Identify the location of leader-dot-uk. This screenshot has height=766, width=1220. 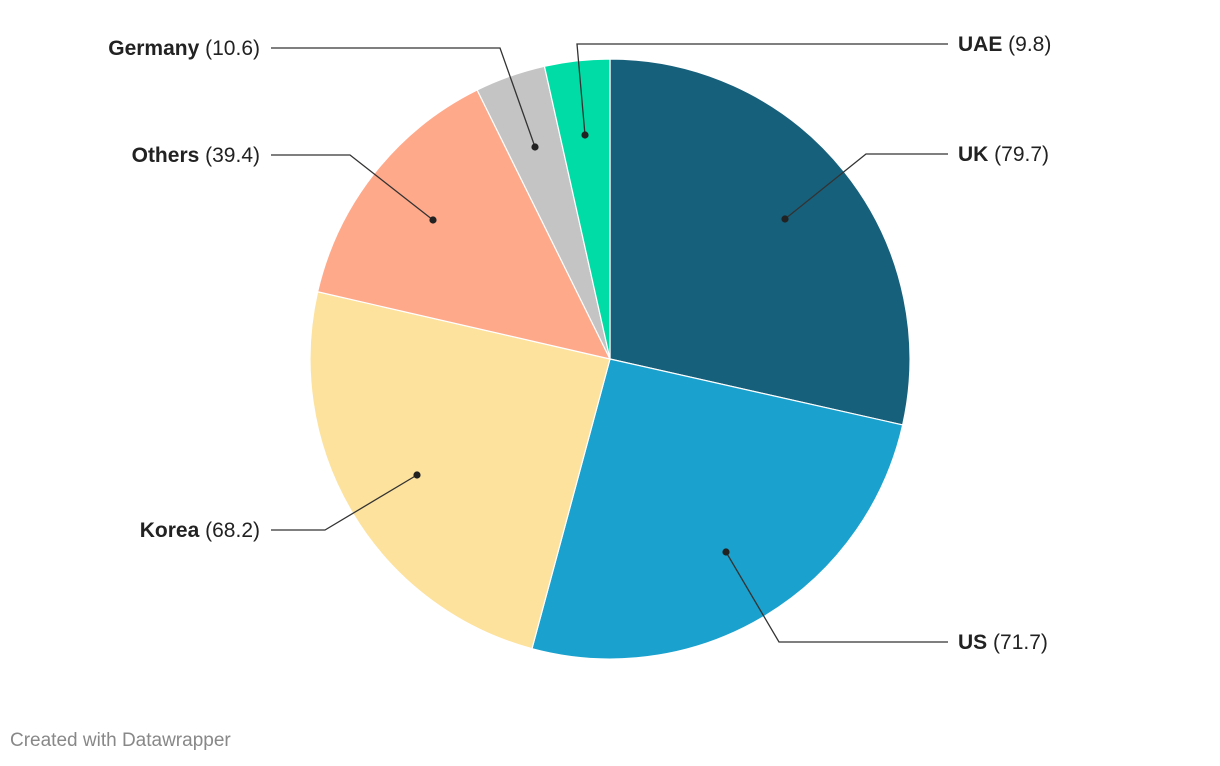
(785, 219).